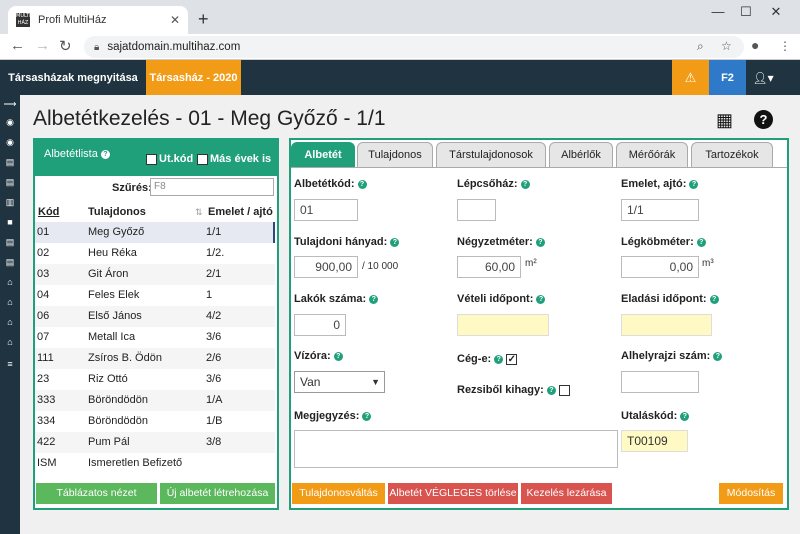 The image size is (800, 534). Describe the element at coordinates (503, 325) in the screenshot. I see `vetel-date-input` at that location.